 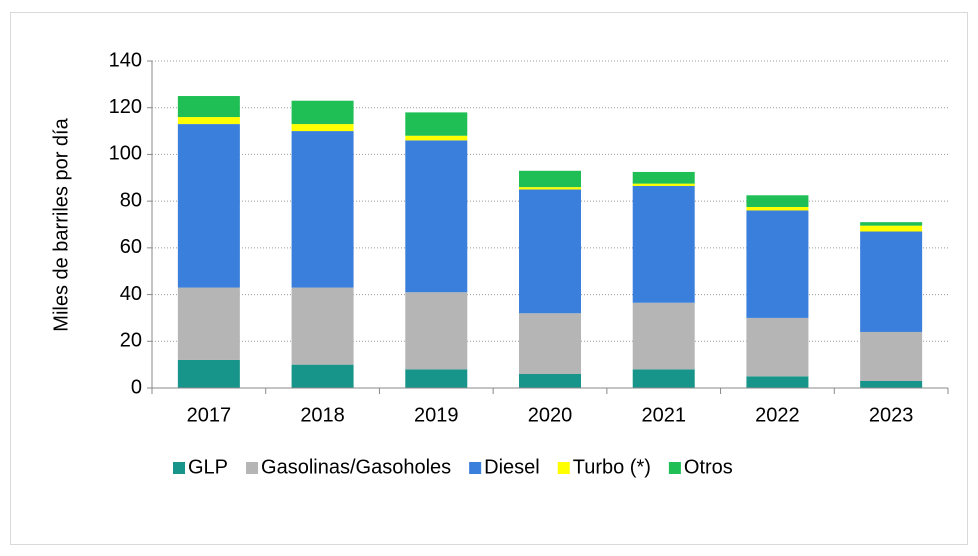 I want to click on x-tick-label: 2023, so click(x=891, y=415).